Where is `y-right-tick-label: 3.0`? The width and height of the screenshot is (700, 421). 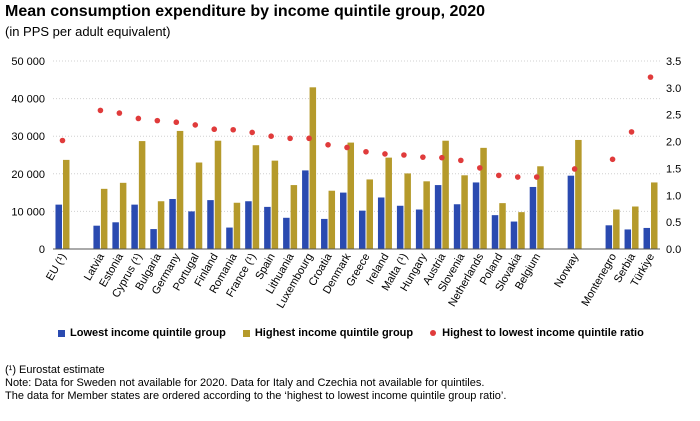
y-right-tick-label: 3.0 is located at coordinates (673, 89).